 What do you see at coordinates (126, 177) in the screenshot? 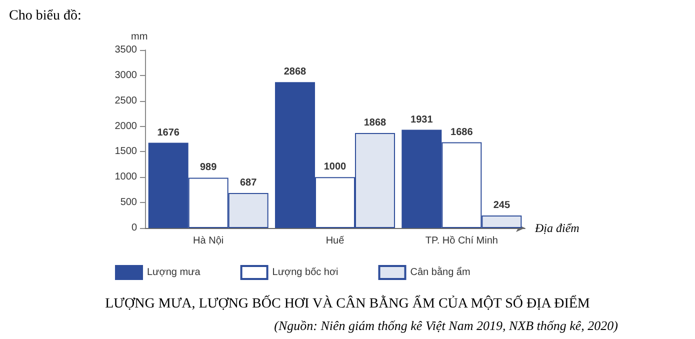
I see `y-tick-label: 1000` at bounding box center [126, 177].